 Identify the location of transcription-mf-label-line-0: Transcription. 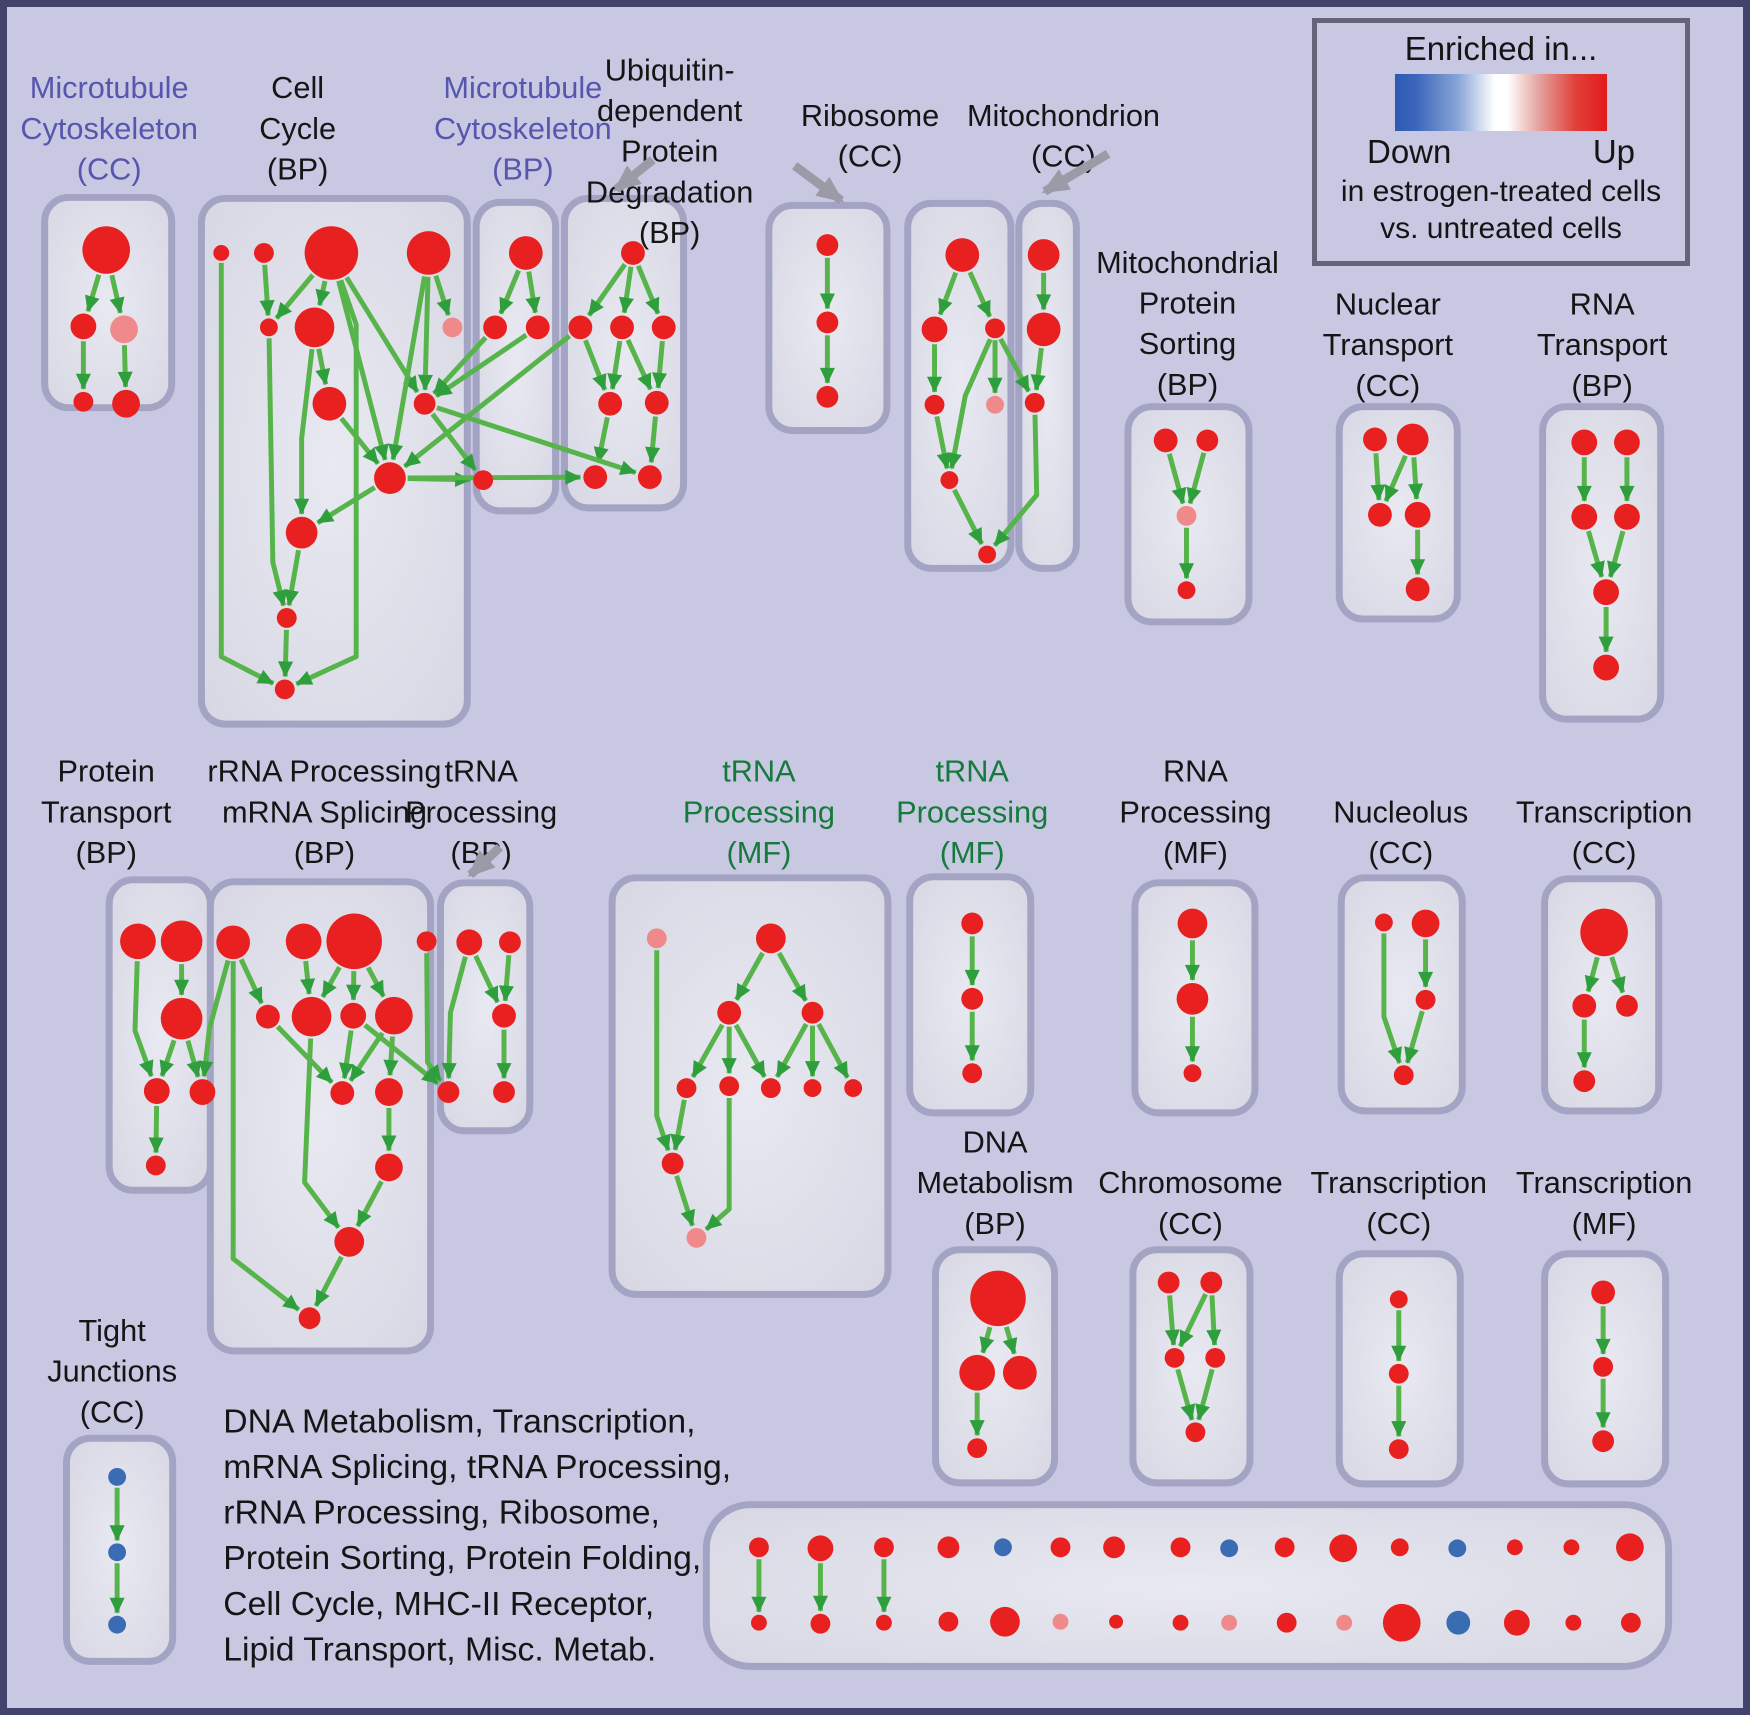
(1604, 1182).